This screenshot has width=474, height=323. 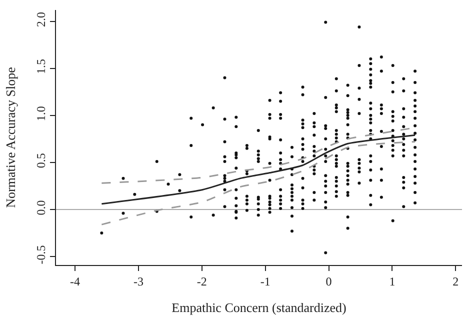 What do you see at coordinates (265, 281) in the screenshot?
I see `x-tick-label: -1` at bounding box center [265, 281].